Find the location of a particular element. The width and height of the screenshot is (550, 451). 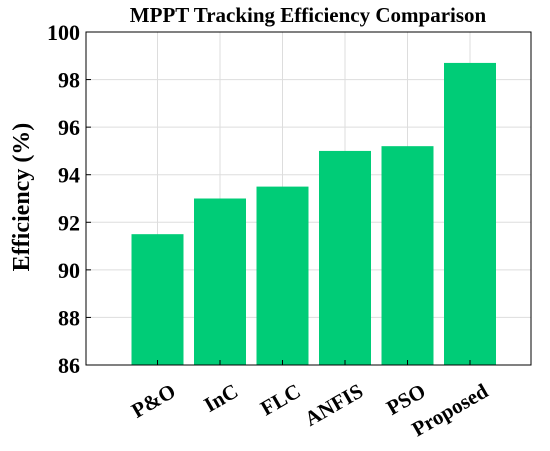

y-tick-label: 92 is located at coordinates (69, 222).